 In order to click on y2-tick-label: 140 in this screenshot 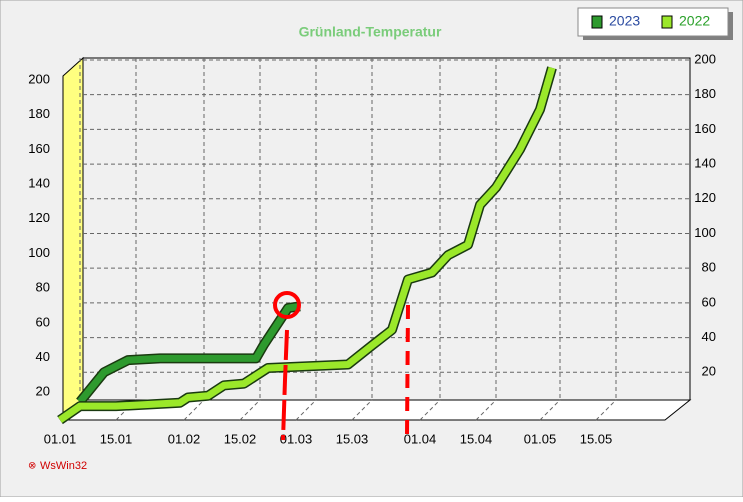, I will do `click(705, 163)`.